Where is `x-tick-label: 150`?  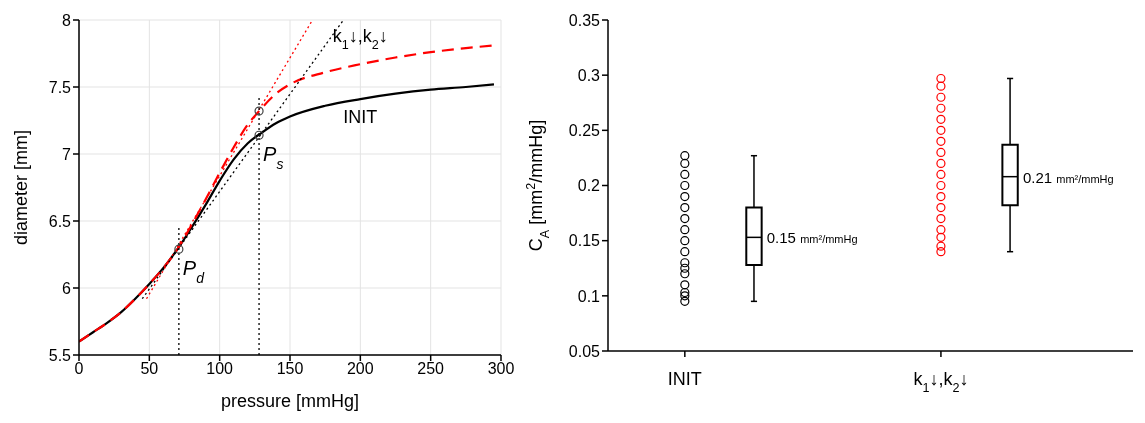
x-tick-label: 150 is located at coordinates (290, 369).